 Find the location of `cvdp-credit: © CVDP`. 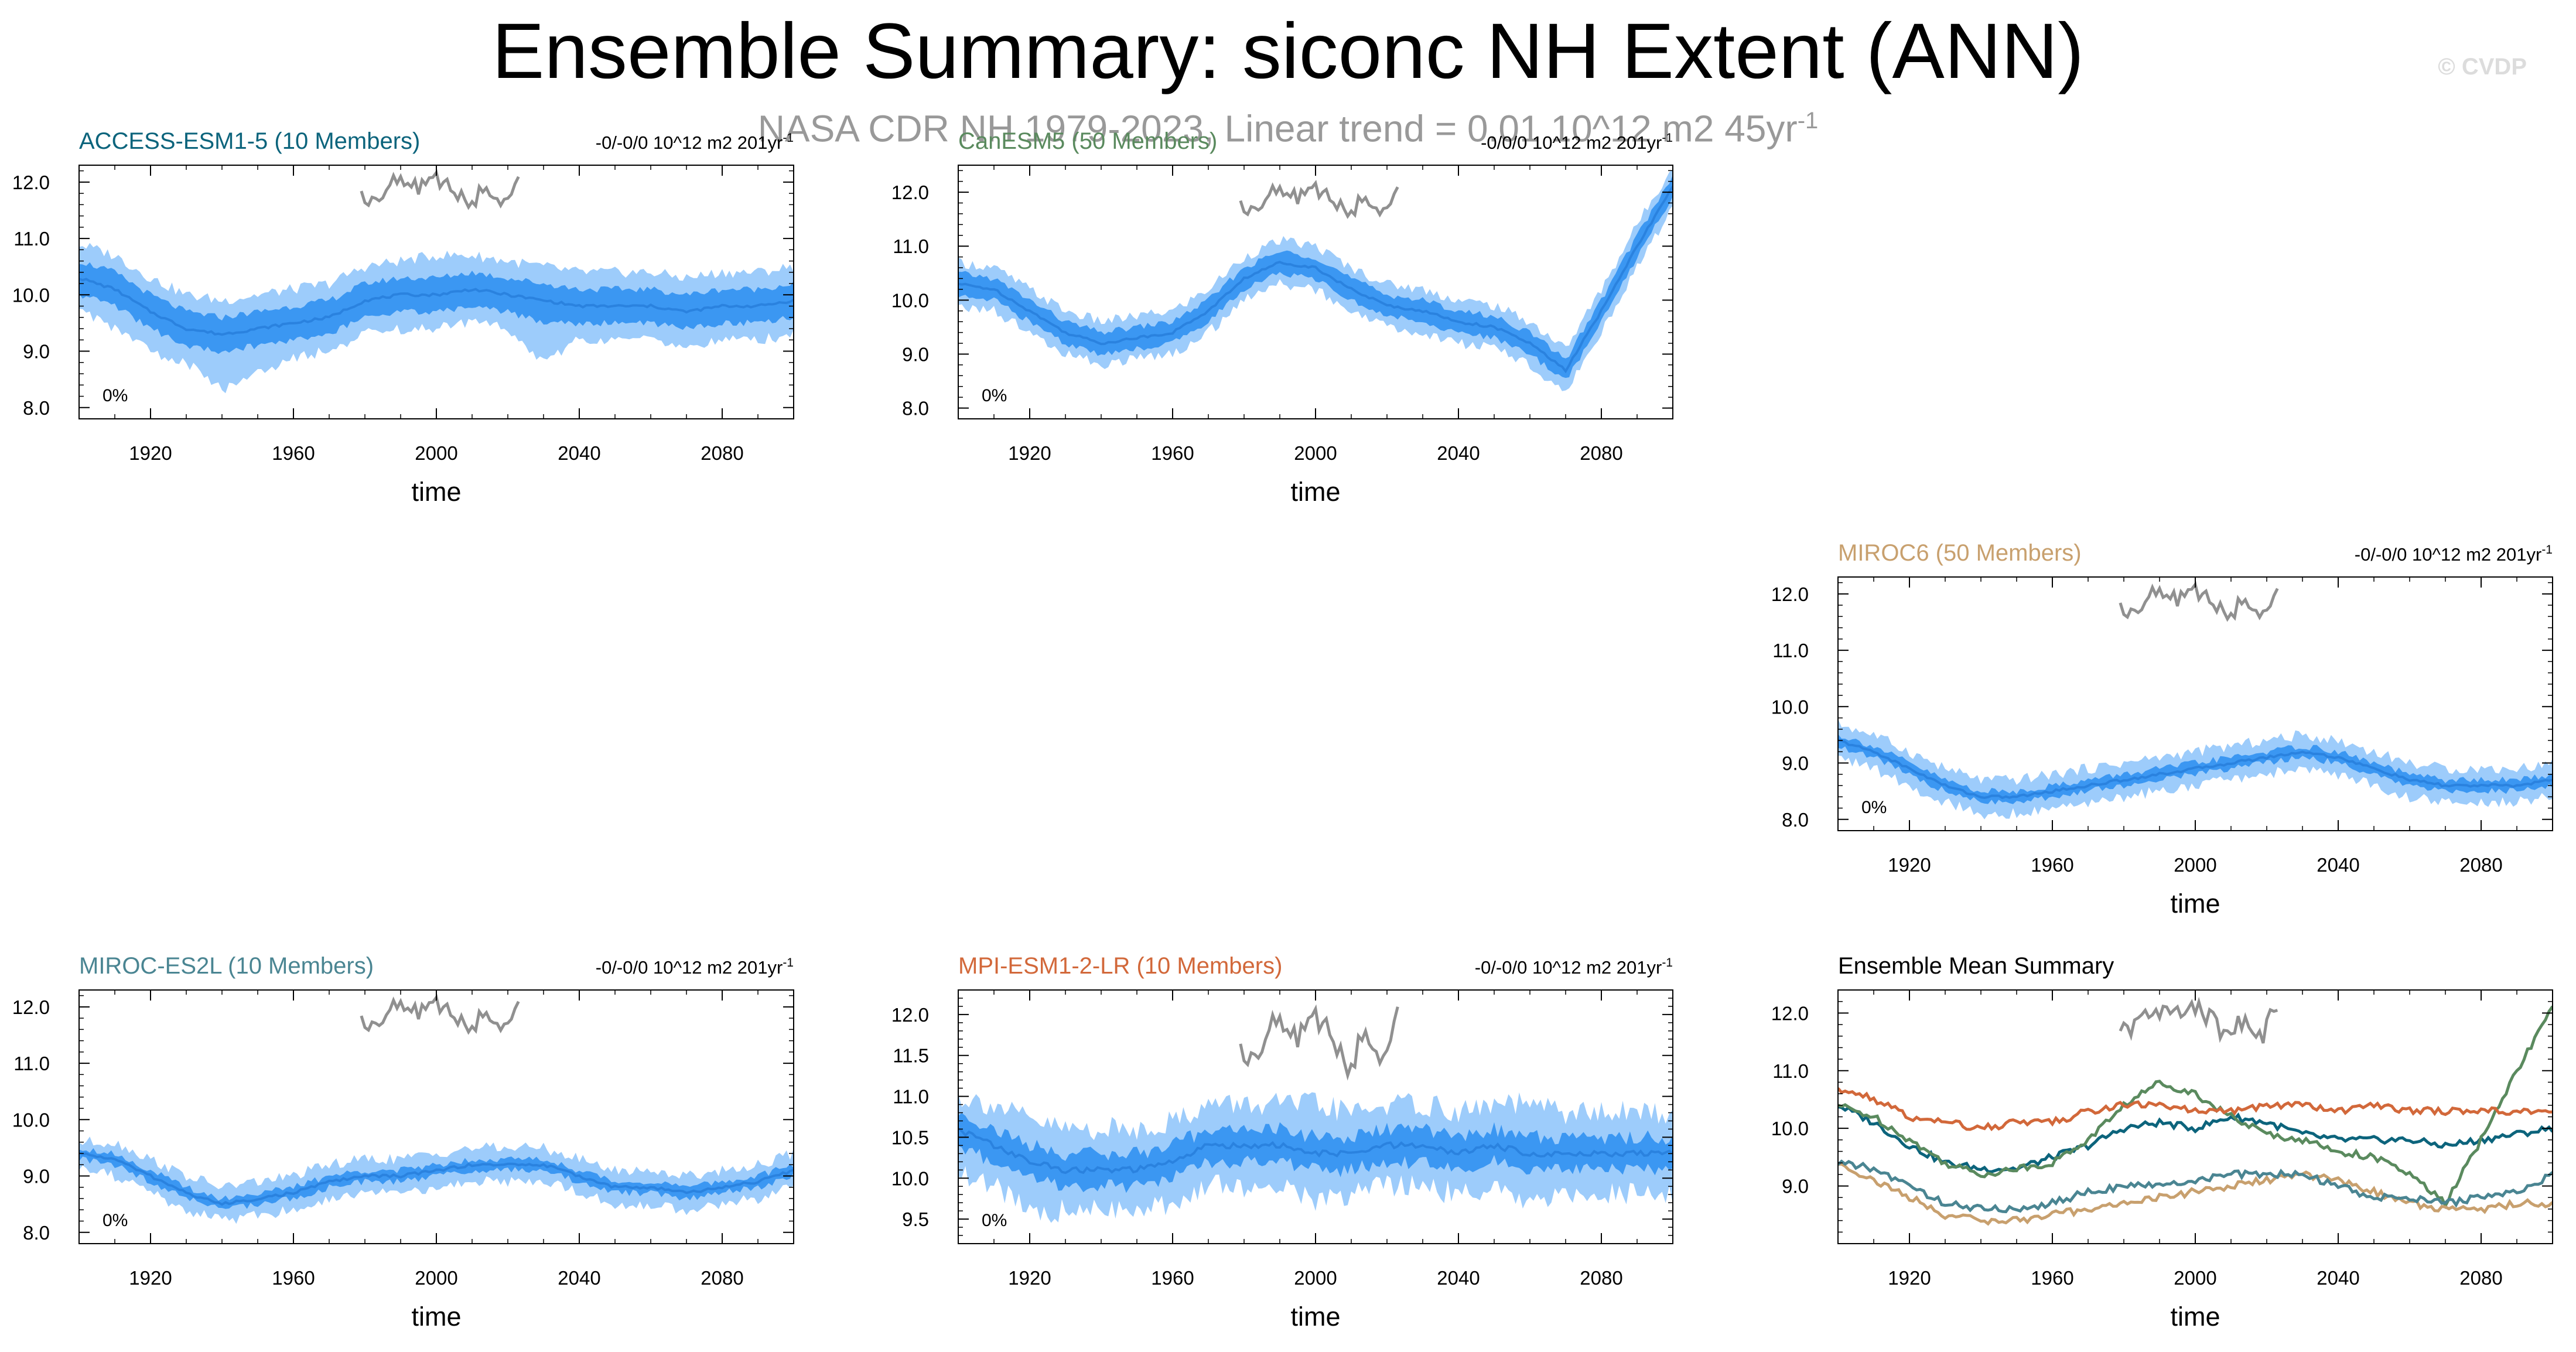

cvdp-credit: © CVDP is located at coordinates (2482, 67).